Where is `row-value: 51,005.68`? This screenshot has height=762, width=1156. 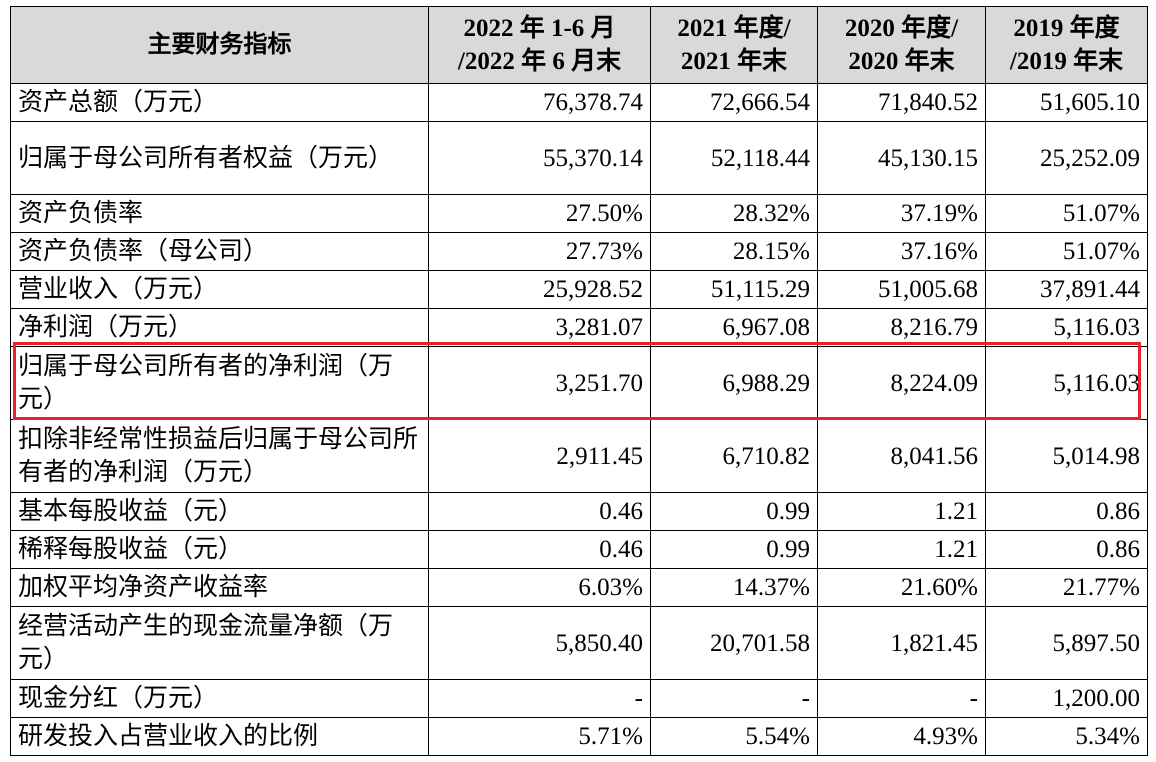 row-value: 51,005.68 is located at coordinates (901, 289).